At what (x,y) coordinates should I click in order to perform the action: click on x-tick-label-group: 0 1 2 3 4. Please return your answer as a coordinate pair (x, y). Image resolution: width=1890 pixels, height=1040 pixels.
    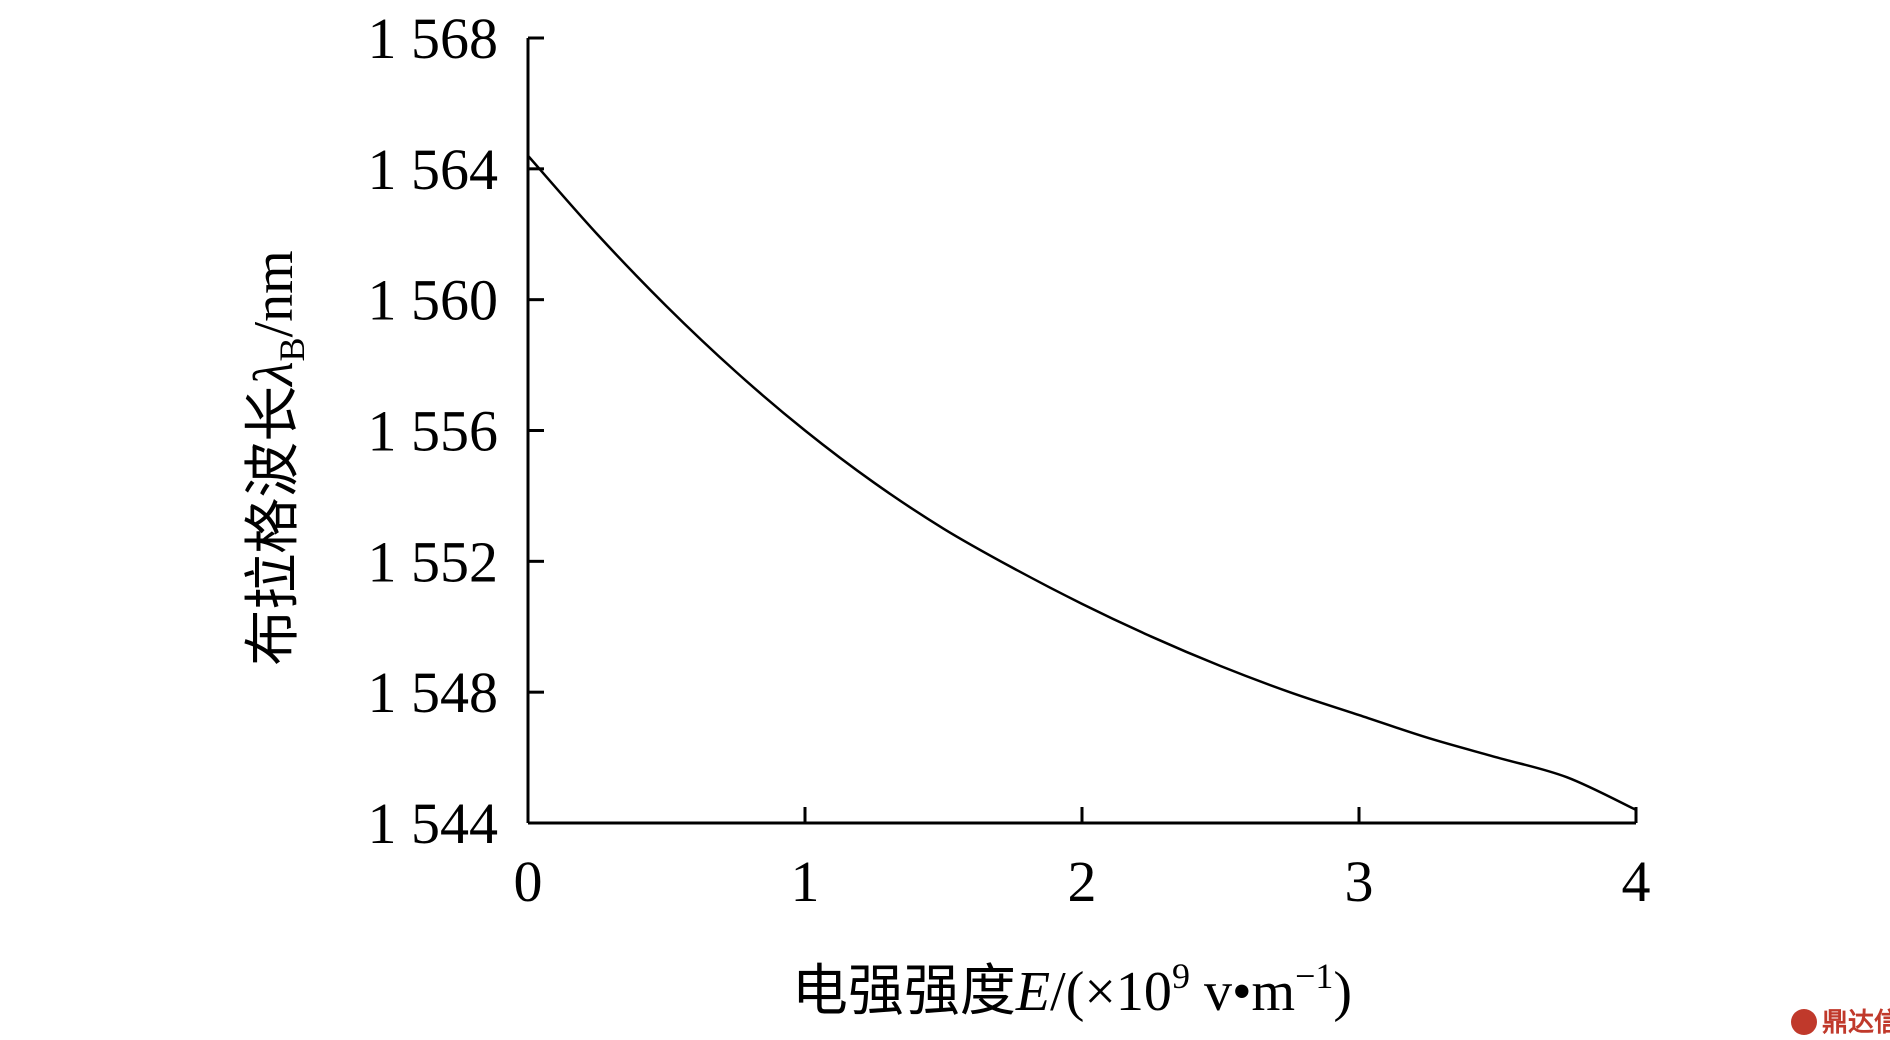
    Looking at the image, I should click on (1082, 881).